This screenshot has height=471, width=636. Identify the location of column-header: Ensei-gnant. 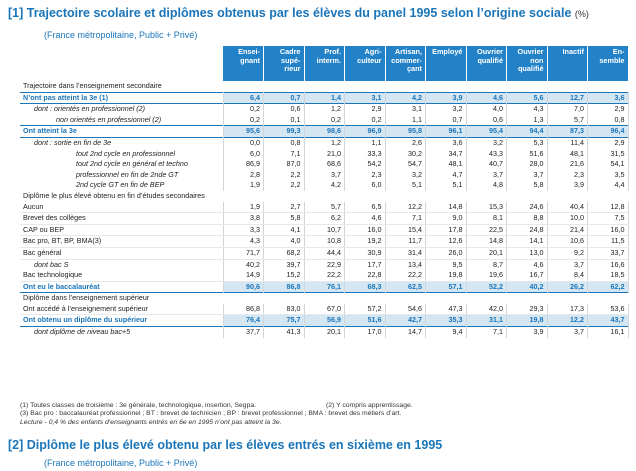
(243, 63).